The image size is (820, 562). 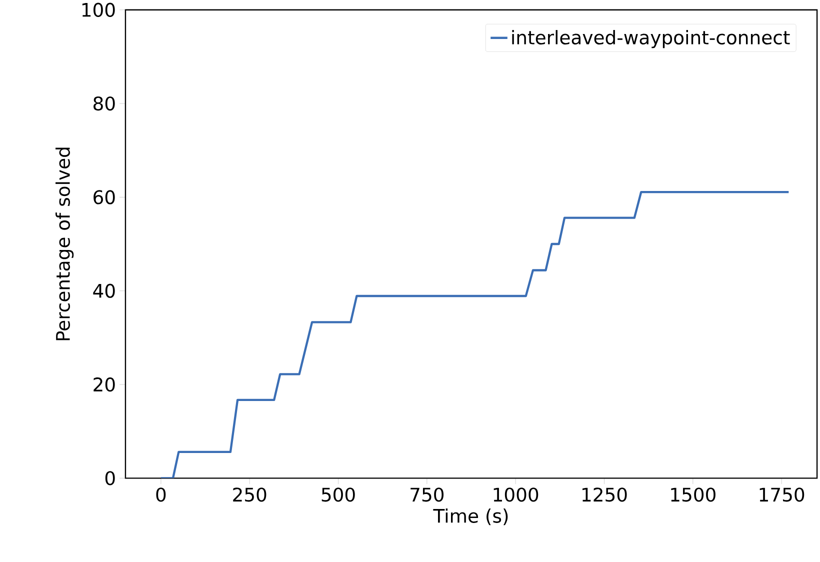 I want to click on x-tick-label: 250, so click(x=249, y=495).